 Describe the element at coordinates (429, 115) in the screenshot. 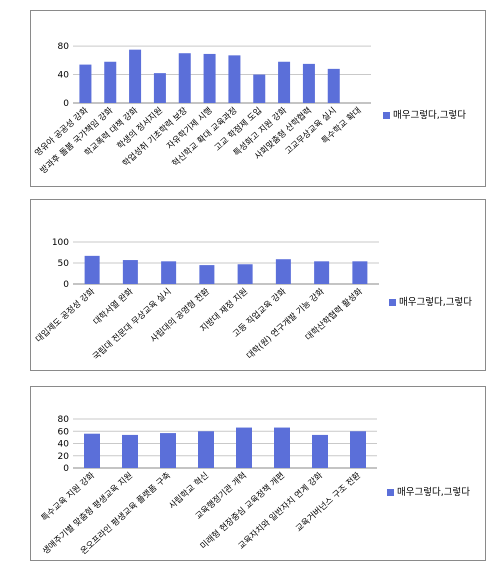

I see `legend-1-label: 매우그렇다,그렇다` at that location.